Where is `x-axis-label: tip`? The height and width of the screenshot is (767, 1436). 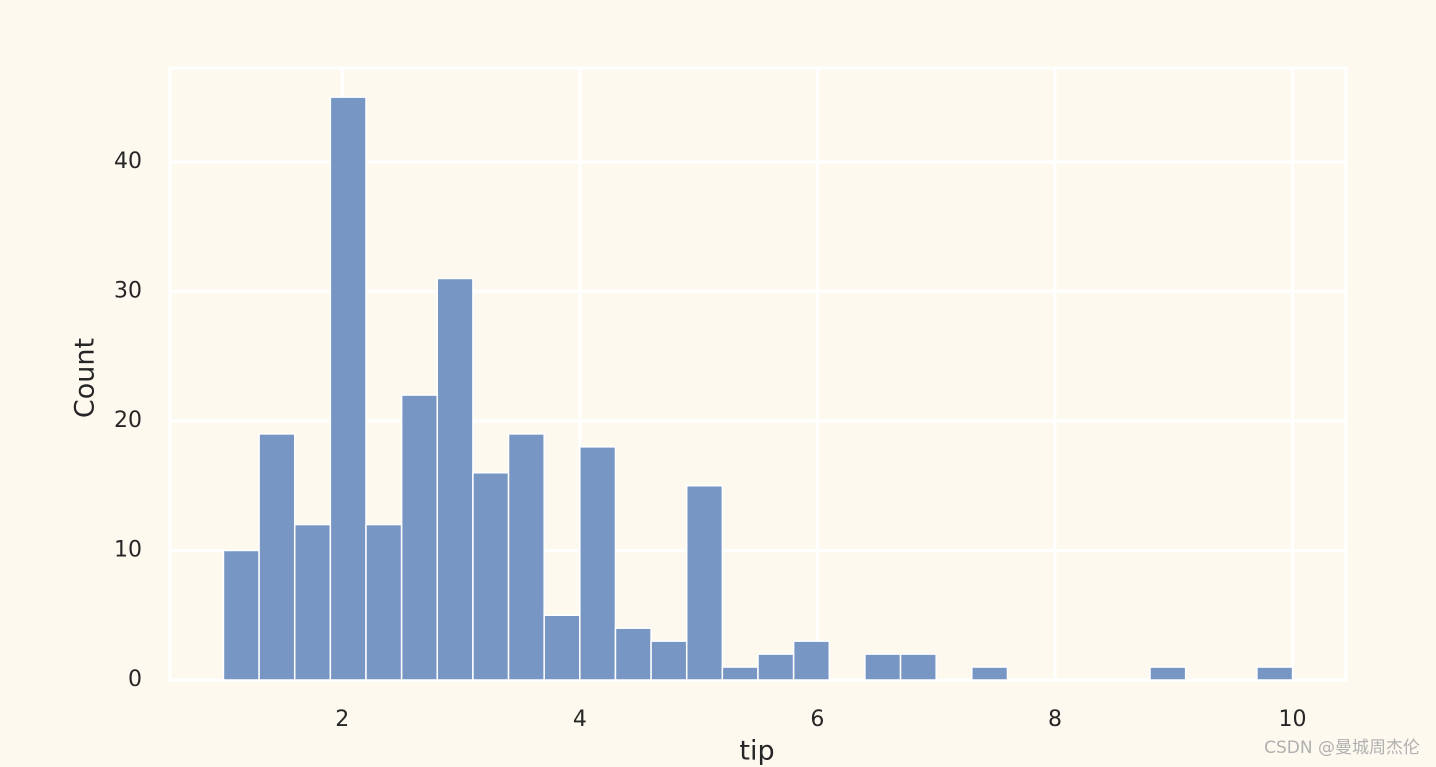 x-axis-label: tip is located at coordinates (756, 751).